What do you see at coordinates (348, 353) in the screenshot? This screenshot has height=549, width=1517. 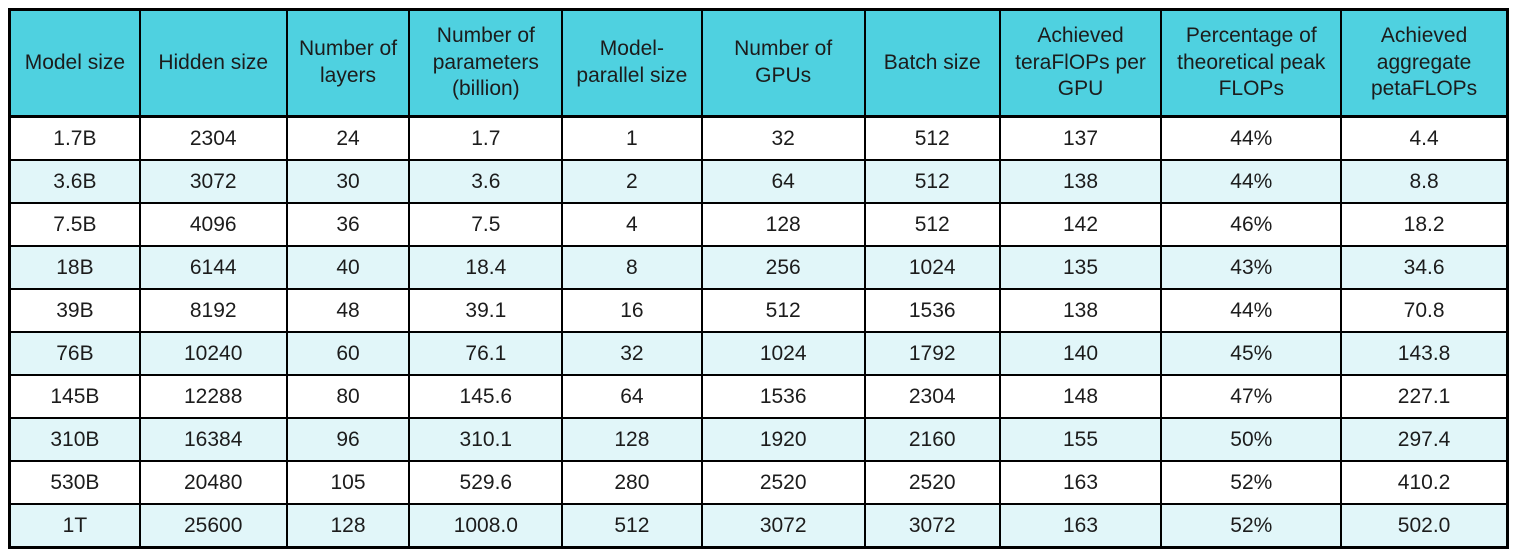 I see `table-cell: 60` at bounding box center [348, 353].